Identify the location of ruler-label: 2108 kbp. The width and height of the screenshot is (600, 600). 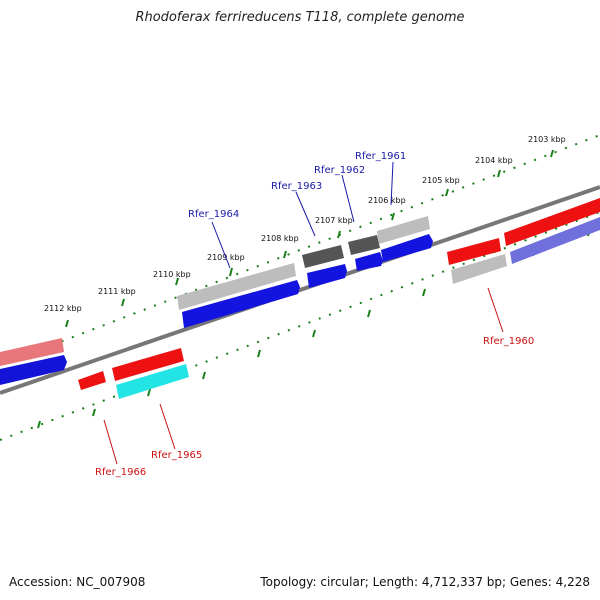
(280, 238).